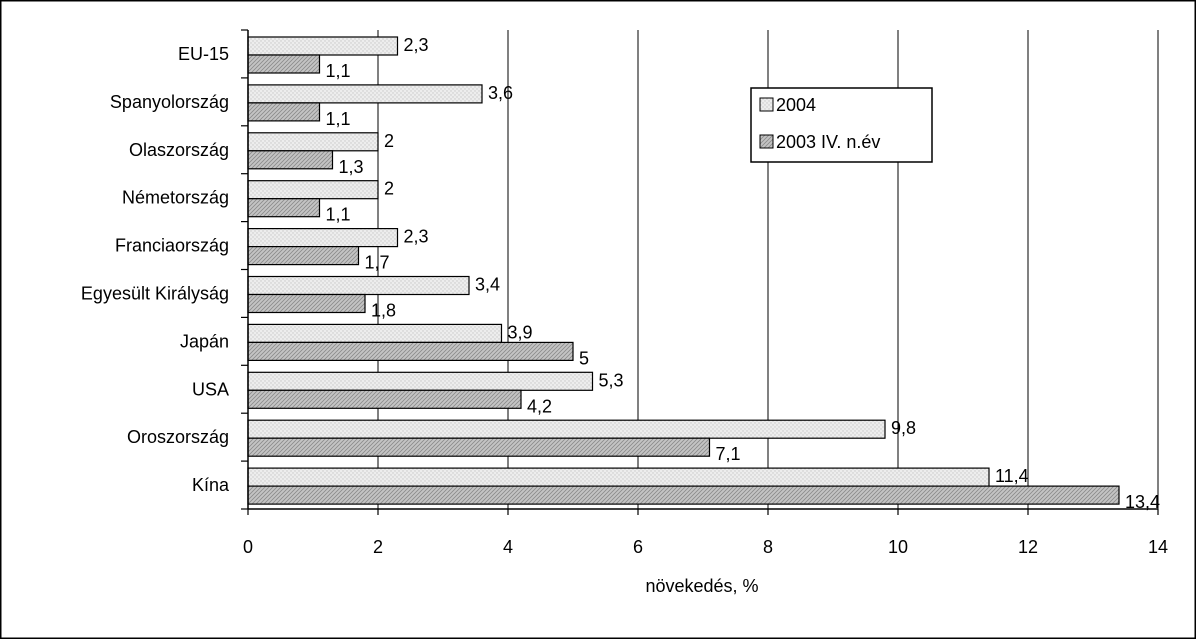 Image resolution: width=1196 pixels, height=644 pixels. Describe the element at coordinates (766, 141) in the screenshot. I see `legend-swatch-2003` at that location.